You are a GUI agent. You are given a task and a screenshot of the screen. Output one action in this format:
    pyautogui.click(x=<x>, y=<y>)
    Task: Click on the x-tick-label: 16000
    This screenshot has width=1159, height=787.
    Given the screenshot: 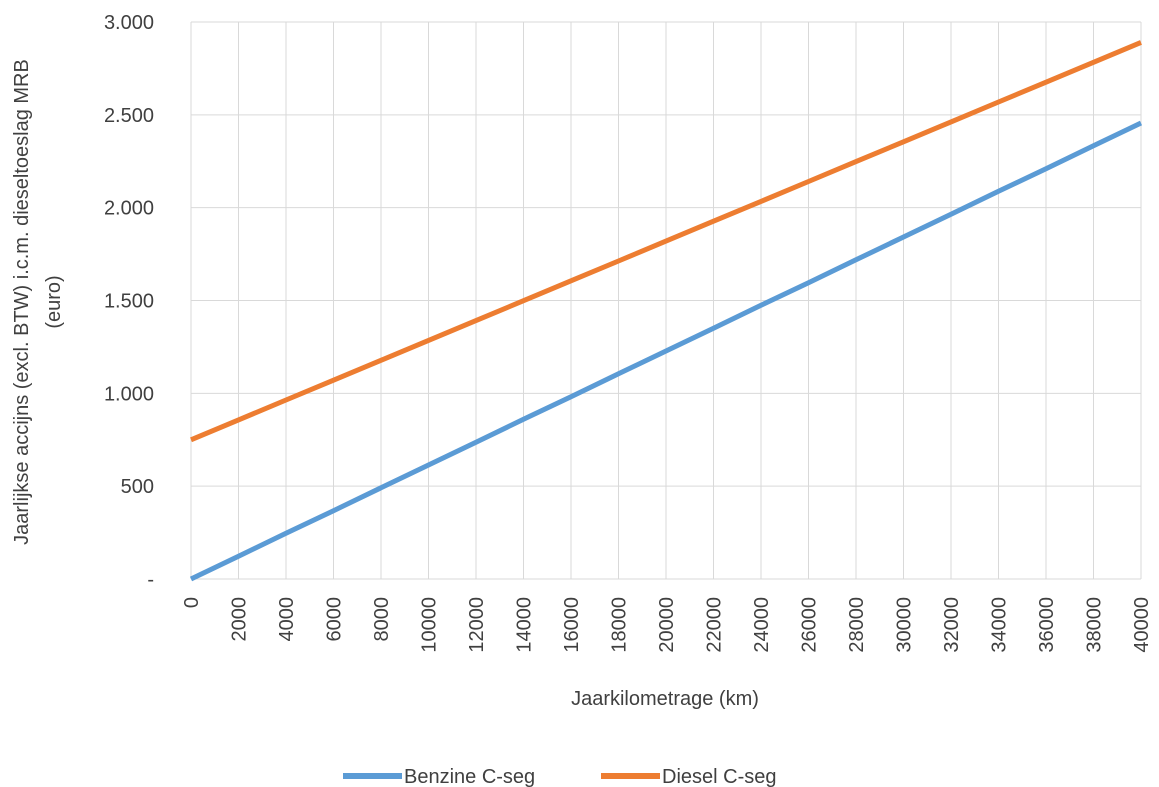 What is the action you would take?
    pyautogui.click(x=572, y=625)
    